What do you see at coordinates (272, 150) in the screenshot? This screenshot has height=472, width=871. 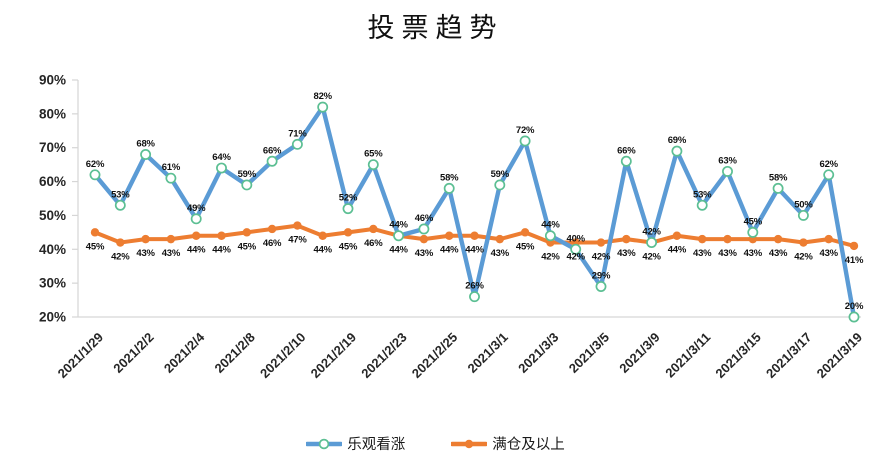 I see `optimistic-data-label: 66%` at bounding box center [272, 150].